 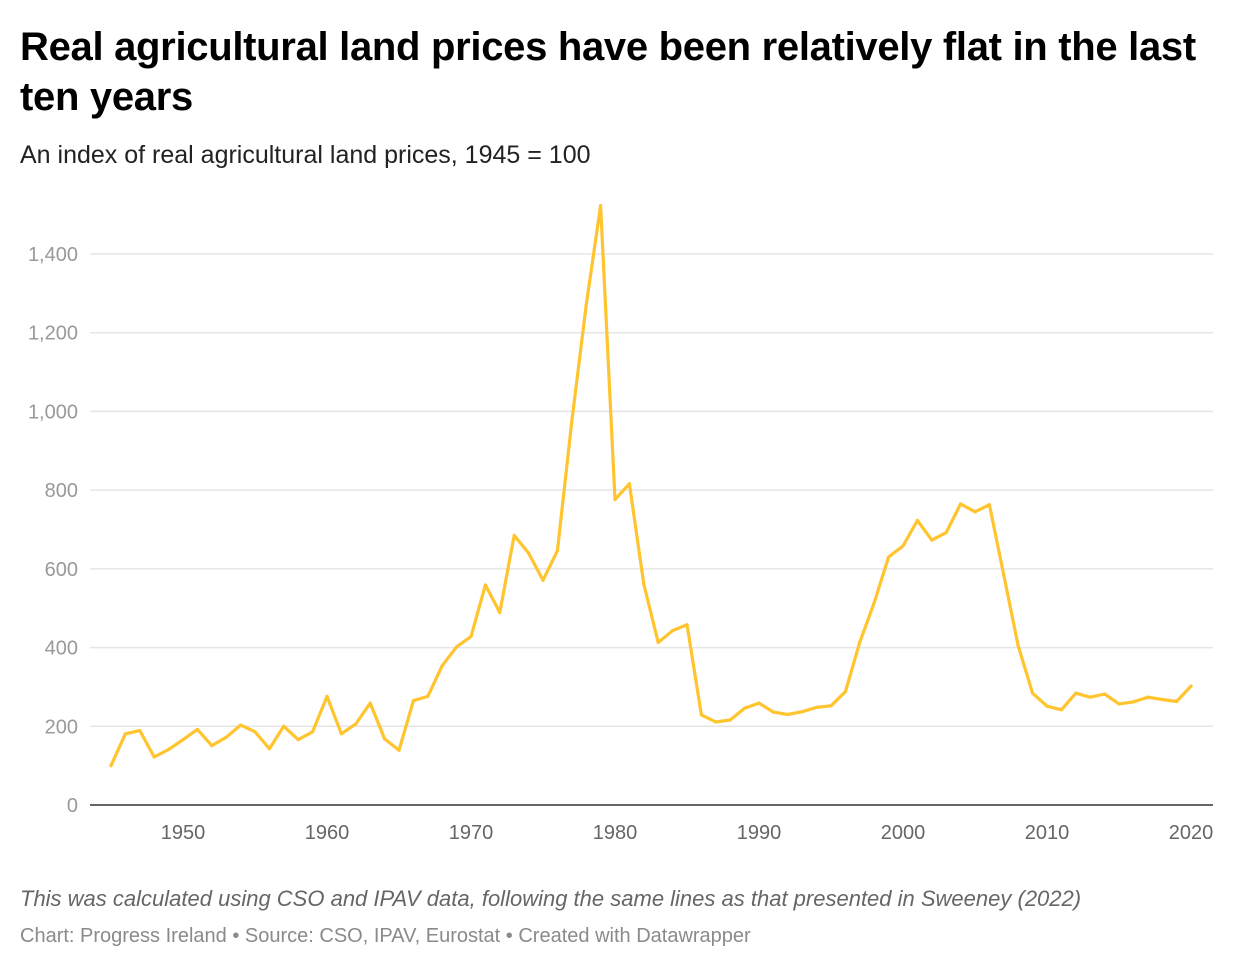 I want to click on y-tick-label: 400, so click(x=61, y=649).